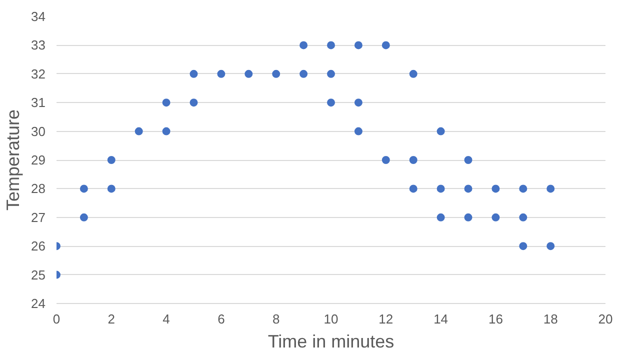 The width and height of the screenshot is (627, 354). I want to click on x-tick-label: 20, so click(605, 319).